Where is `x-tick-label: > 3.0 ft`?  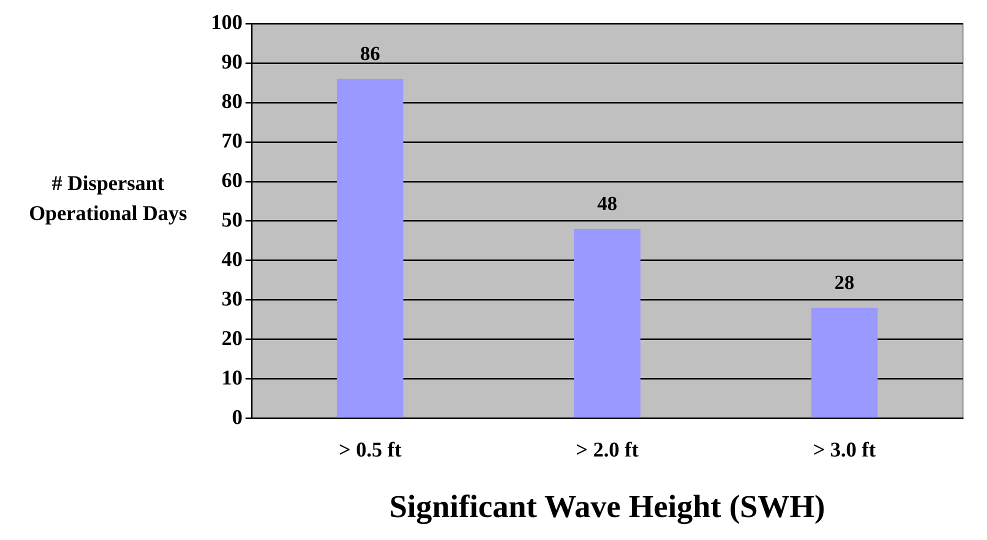
x-tick-label: > 3.0 ft is located at coordinates (844, 449).